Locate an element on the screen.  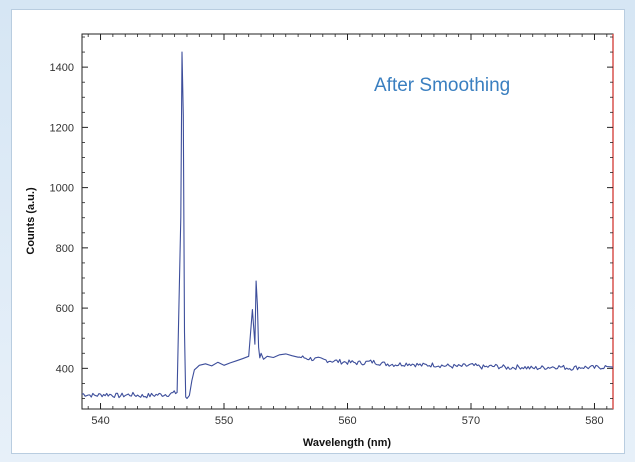
x-tick-label: 550 is located at coordinates (224, 421).